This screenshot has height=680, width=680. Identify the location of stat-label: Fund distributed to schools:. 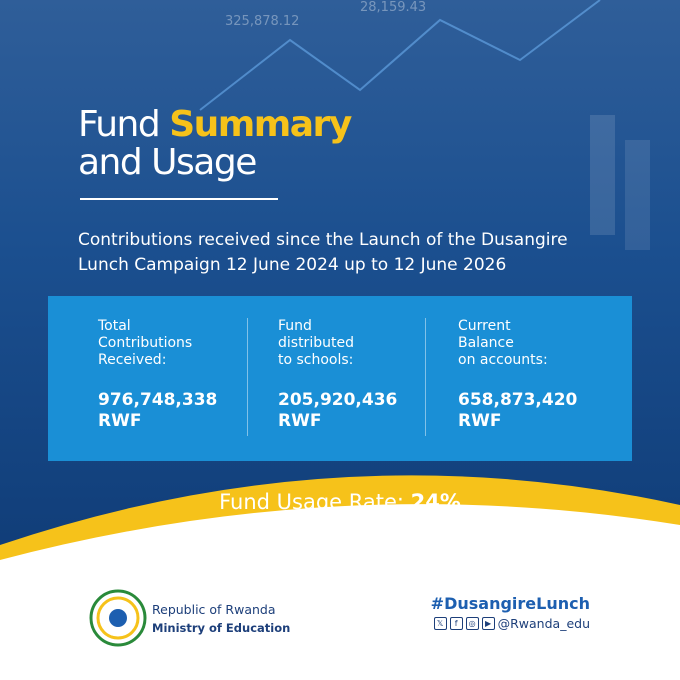
(358, 354).